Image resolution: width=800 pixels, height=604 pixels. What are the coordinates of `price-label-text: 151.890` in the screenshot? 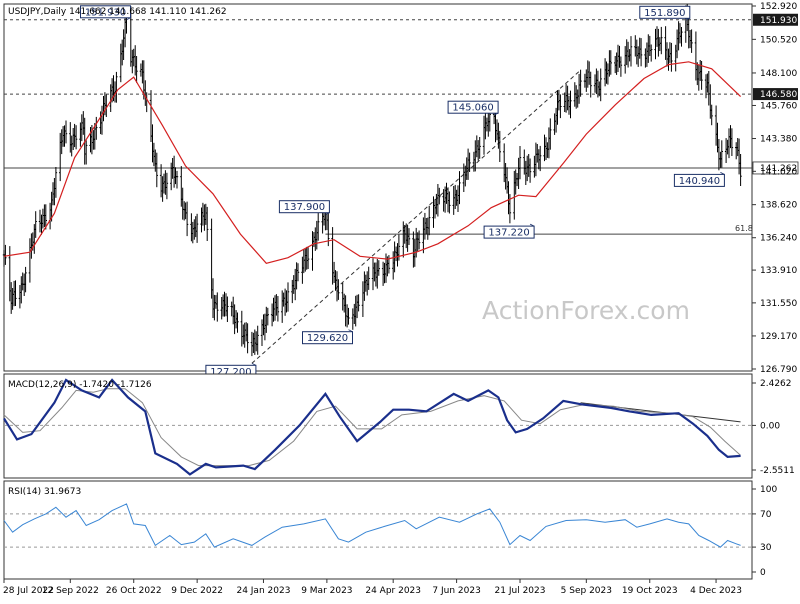 It's located at (664, 13).